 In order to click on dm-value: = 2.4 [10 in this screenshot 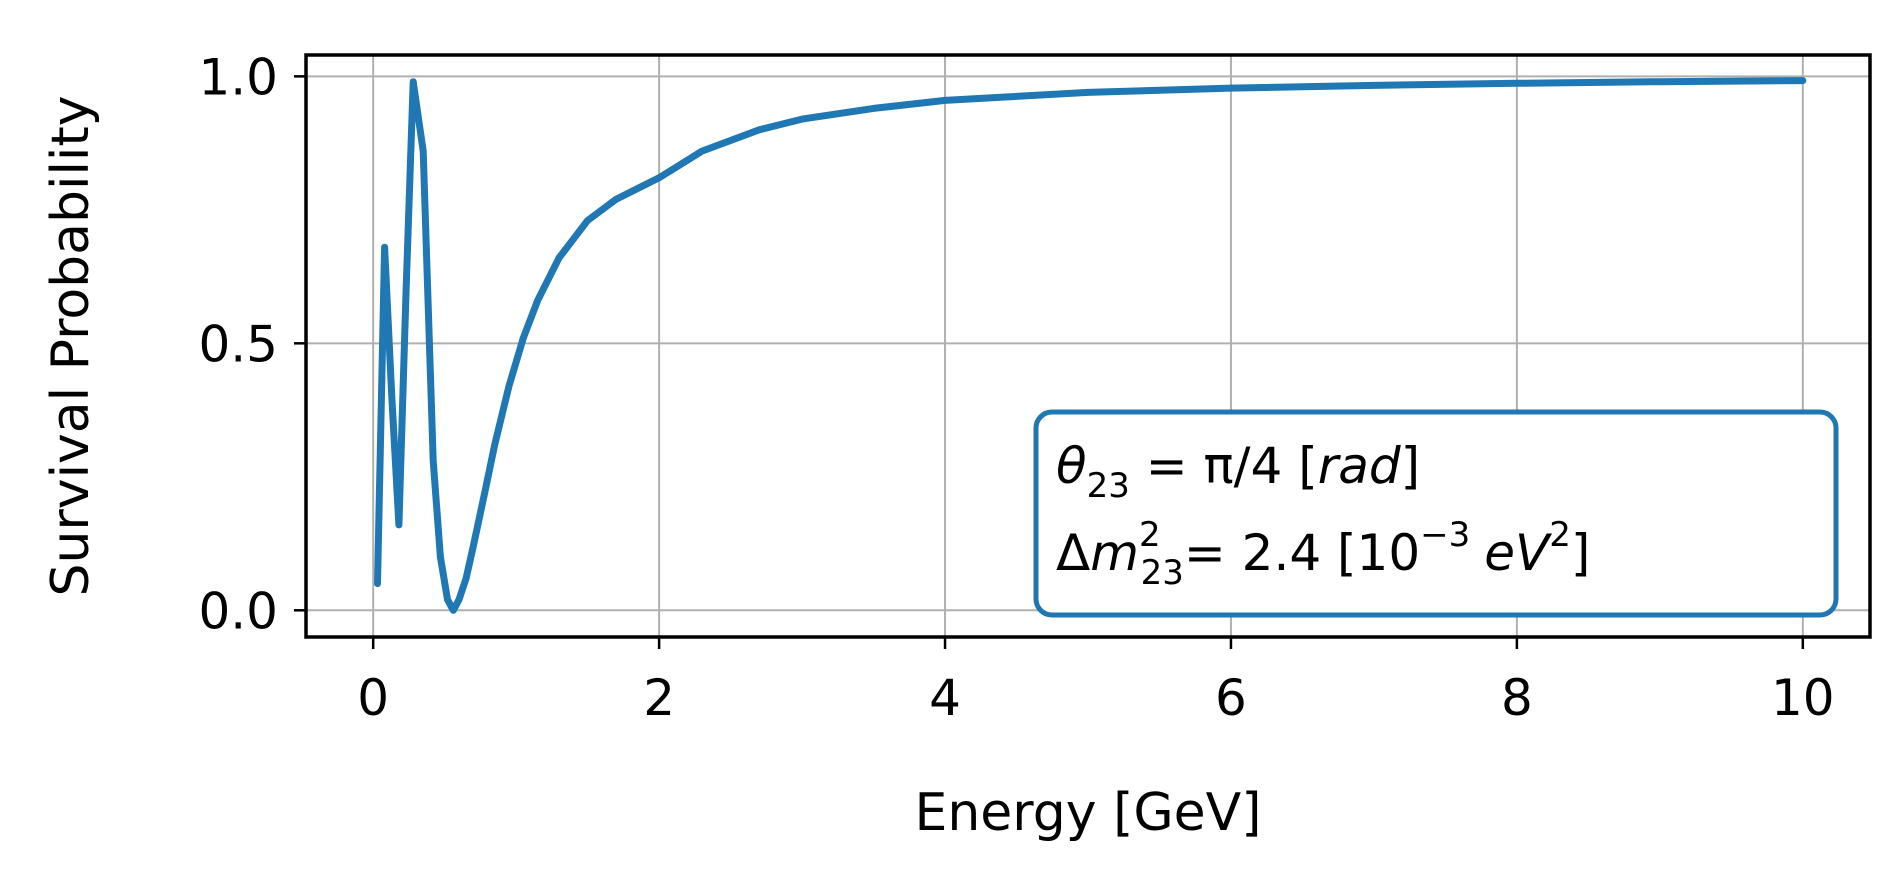, I will do `click(1302, 553)`.